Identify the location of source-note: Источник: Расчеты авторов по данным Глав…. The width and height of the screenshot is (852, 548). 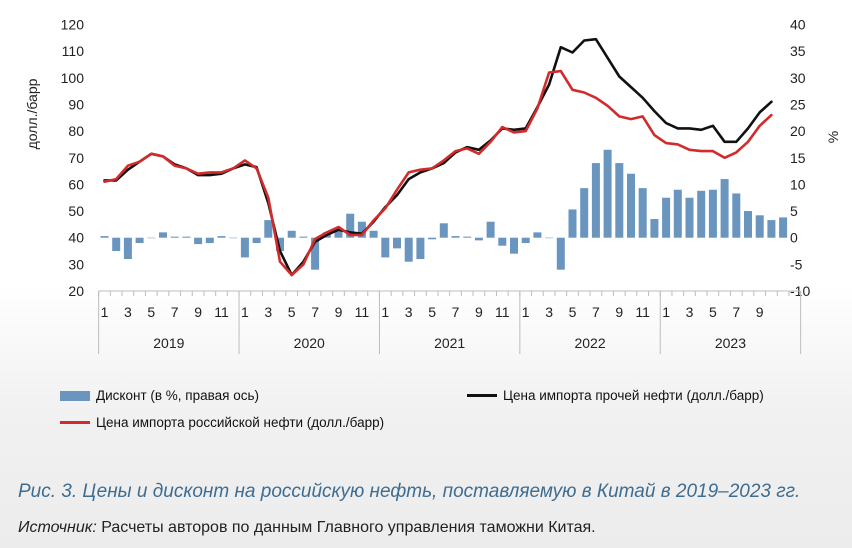
(307, 528).